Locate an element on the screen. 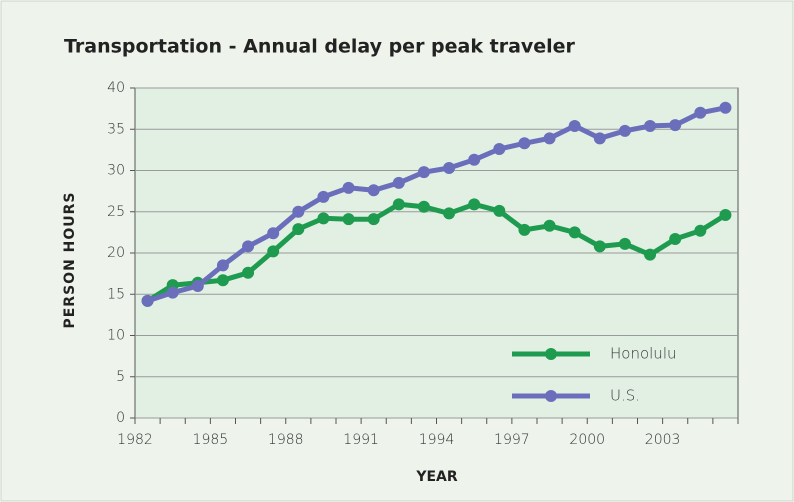  y-tick-label: 0 is located at coordinates (120, 418).